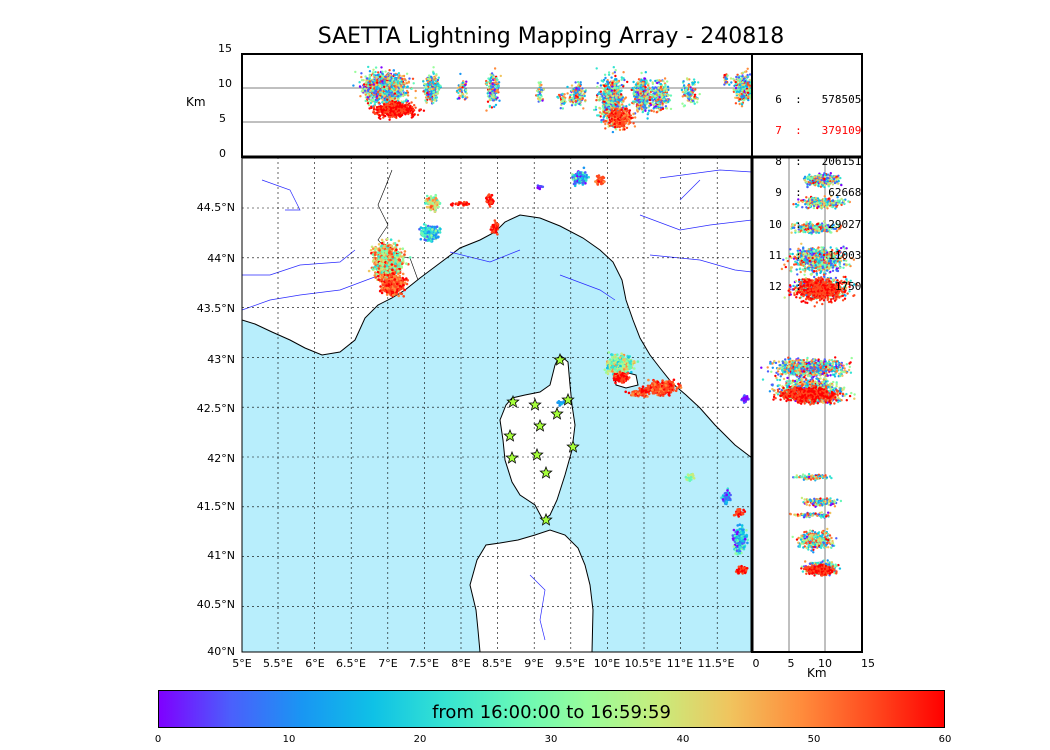  Describe the element at coordinates (215, 207) in the screenshot. I see `lat-tick: 44.5°N` at that location.